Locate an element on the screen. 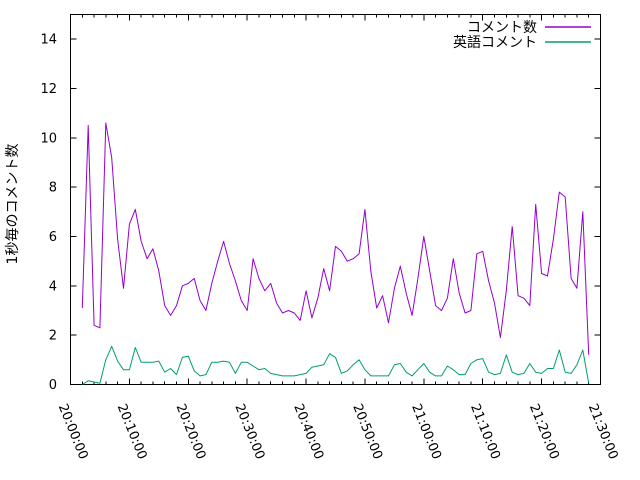  legend-label-english-comment: 英語コメント is located at coordinates (495, 42).